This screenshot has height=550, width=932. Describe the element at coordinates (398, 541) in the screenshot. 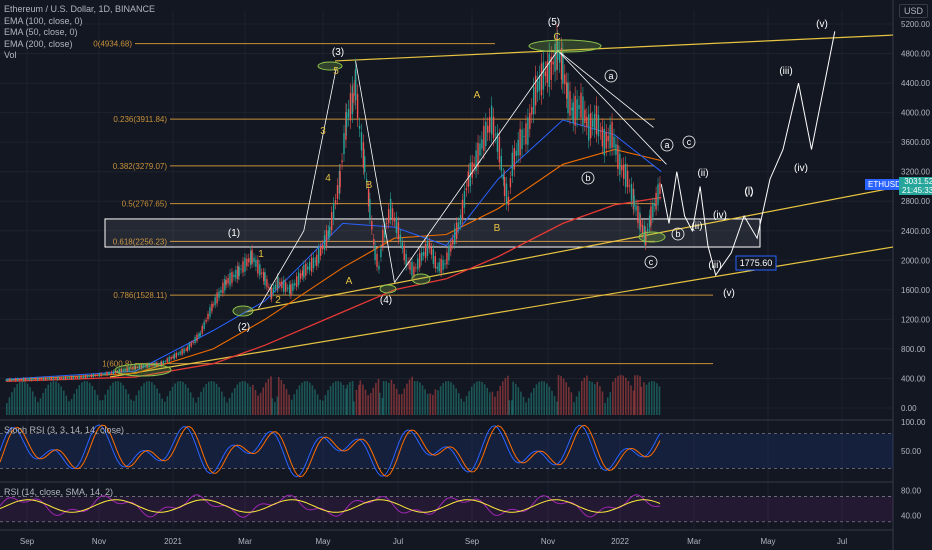

I see `x-tick-label: Jul` at that location.